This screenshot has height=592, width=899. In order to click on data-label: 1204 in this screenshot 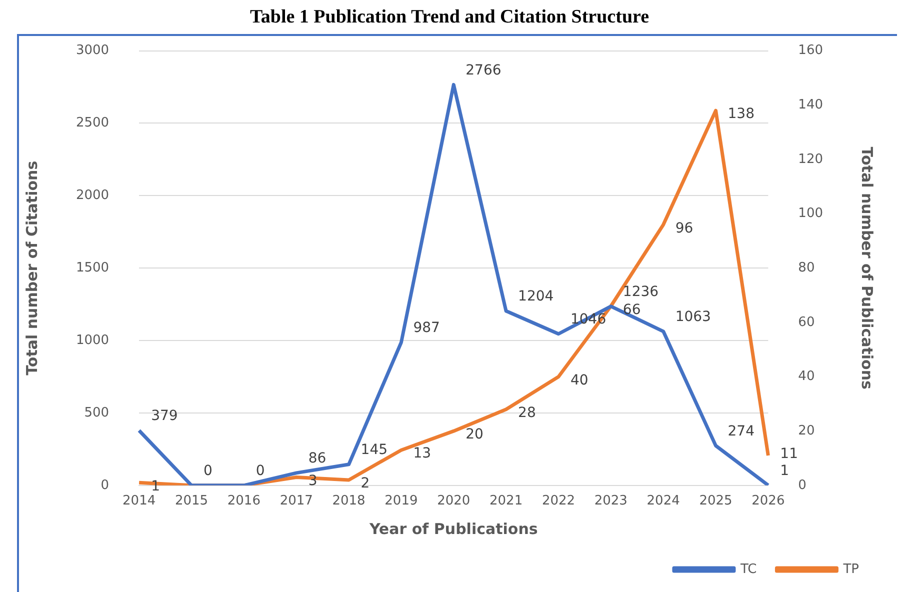, I will do `click(536, 296)`.